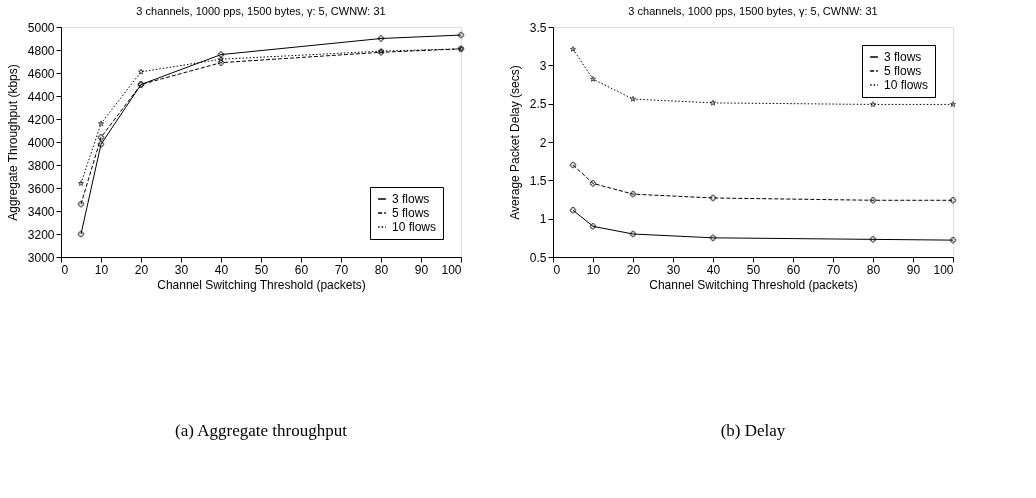  Describe the element at coordinates (41, 188) in the screenshot. I see `y-tick-label: 3600` at that location.